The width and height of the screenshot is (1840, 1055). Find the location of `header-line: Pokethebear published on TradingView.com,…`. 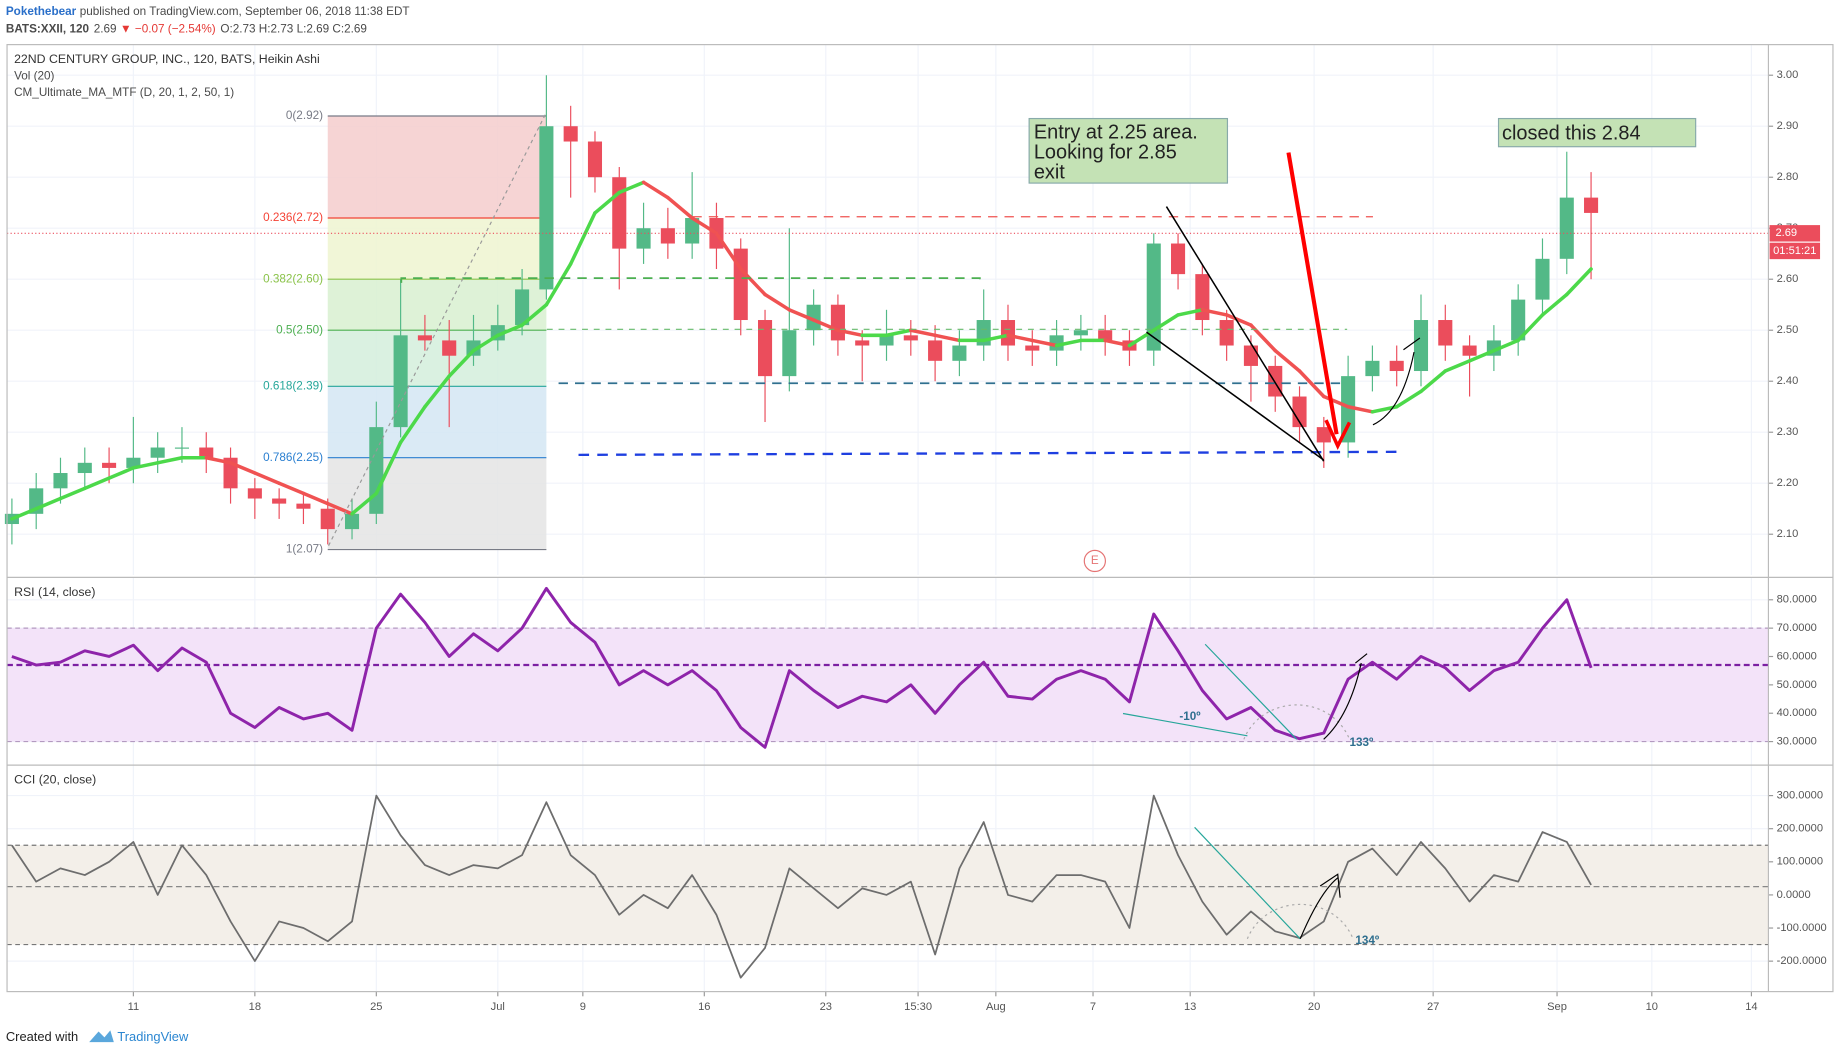

header-line: Pokethebear published on TradingView.com,… is located at coordinates (208, 11).